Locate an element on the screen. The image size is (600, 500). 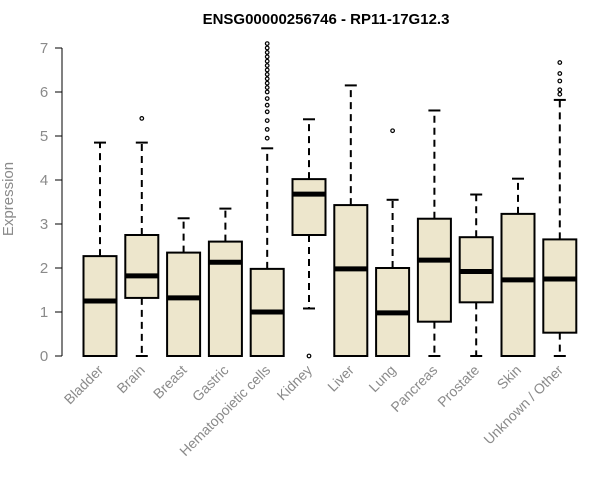
x-tick-label: Brain is located at coordinates (130, 379).